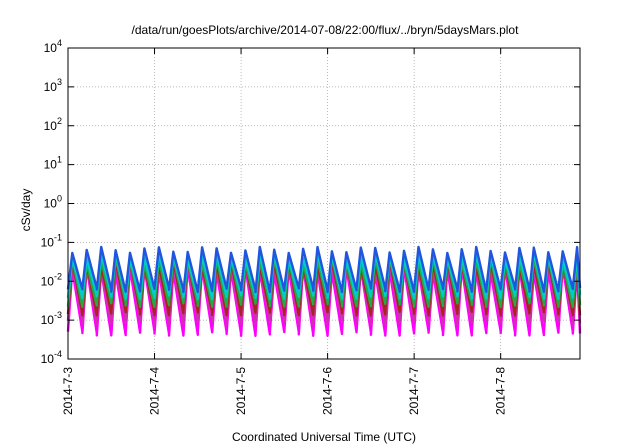  I want to click on y-tick-label: 10⁰, so click(53, 202).